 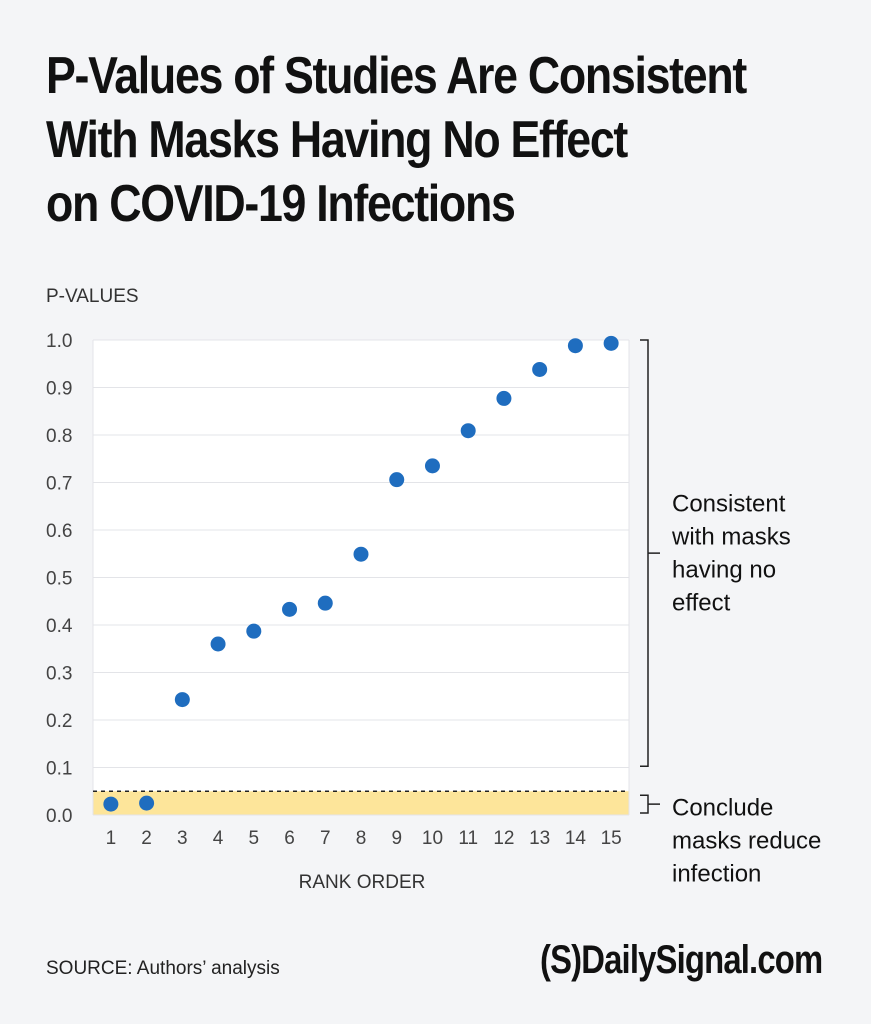 What do you see at coordinates (163, 968) in the screenshot?
I see `source-note: SOURCE: Authors’ analysis` at bounding box center [163, 968].